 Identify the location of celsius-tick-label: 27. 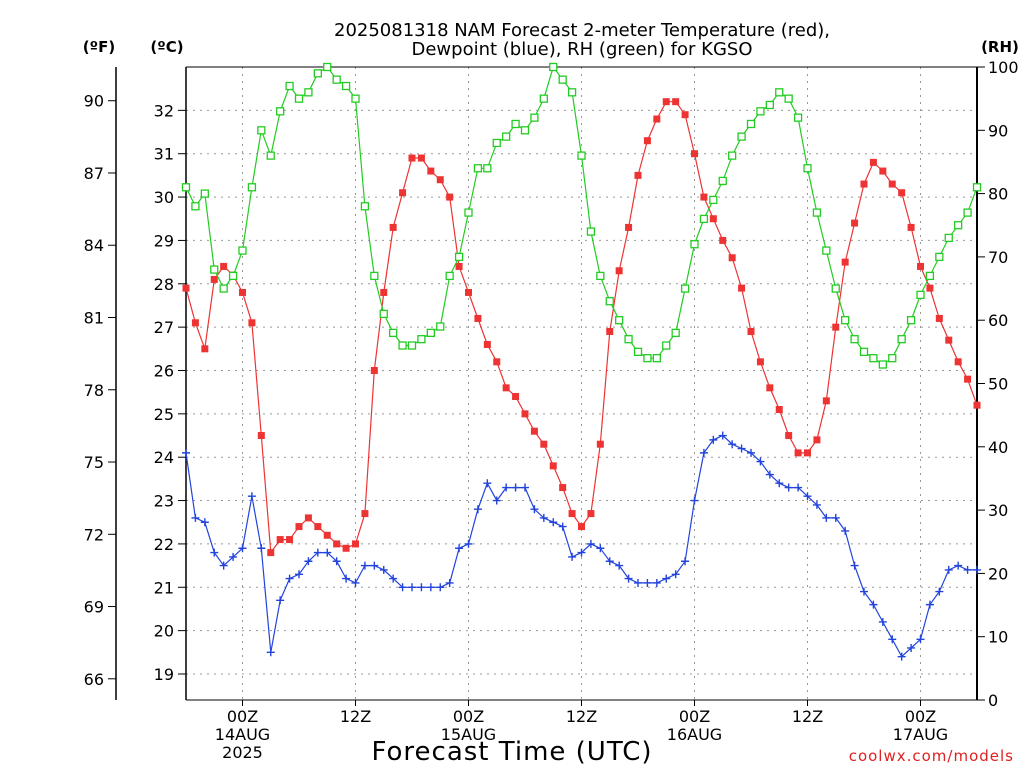
(164, 327).